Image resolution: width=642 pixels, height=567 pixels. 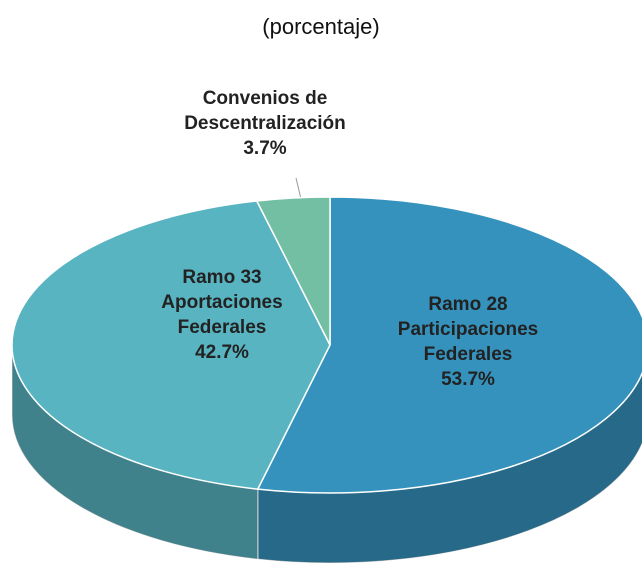 I want to click on slice-label: Convenios de Descentralización 3.7%, so click(x=265, y=123).